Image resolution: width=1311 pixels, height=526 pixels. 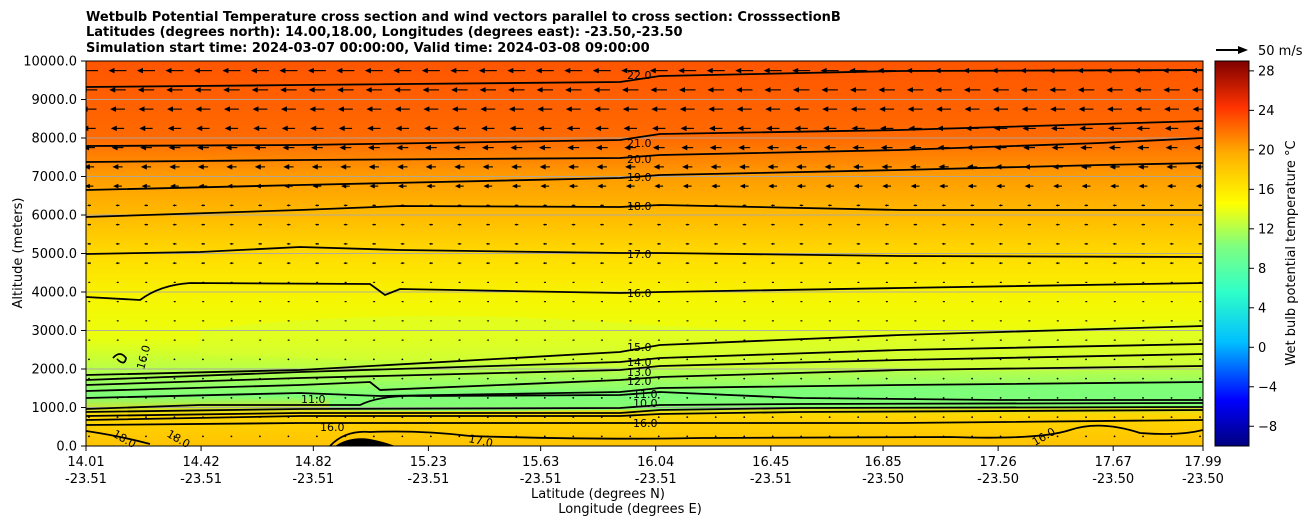 What do you see at coordinates (1263, 249) in the screenshot?
I see `colorbar-ticks: −8 −4 0 4 8 12 16 20 24 28` at bounding box center [1263, 249].